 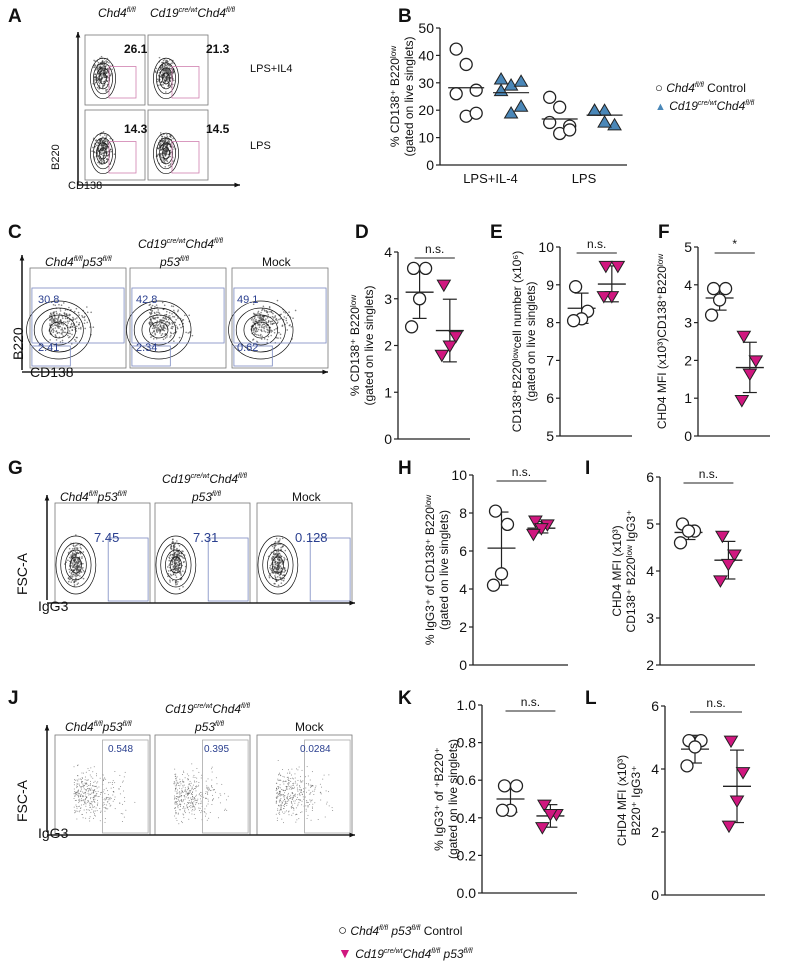 What do you see at coordinates (490, 178) in the screenshot?
I see `b-x-tick-label: LPS+IL-4` at bounding box center [490, 178].